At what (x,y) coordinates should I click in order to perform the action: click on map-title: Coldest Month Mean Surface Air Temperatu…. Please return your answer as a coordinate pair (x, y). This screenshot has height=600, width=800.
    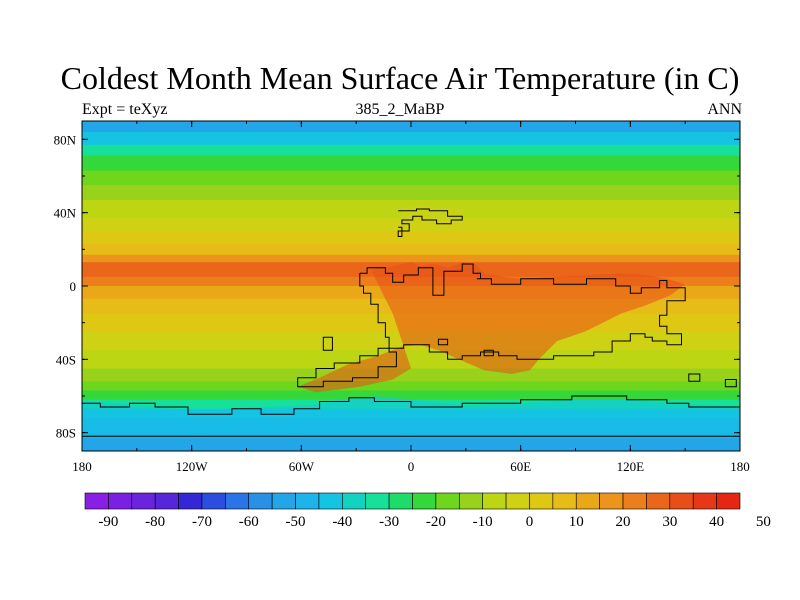
    Looking at the image, I should click on (400, 78).